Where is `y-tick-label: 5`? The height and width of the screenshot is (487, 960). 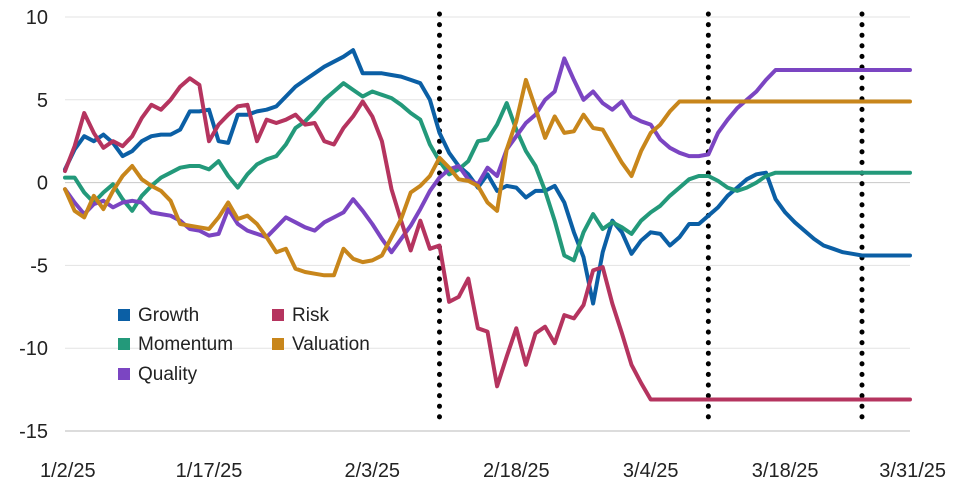 y-tick-label: 5 is located at coordinates (42, 101).